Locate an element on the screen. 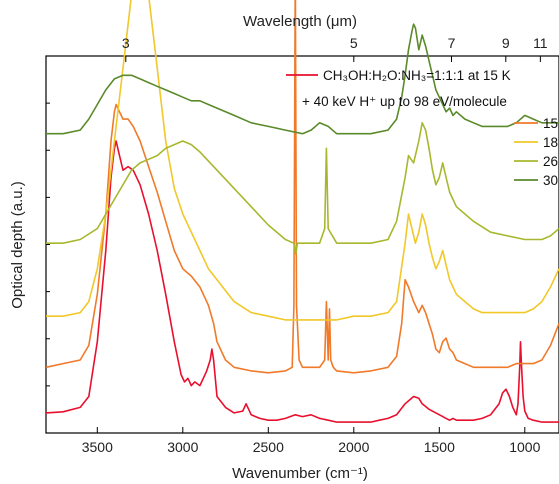  x-axis-title: Wavenumber (cm⁻¹) is located at coordinates (300, 473).